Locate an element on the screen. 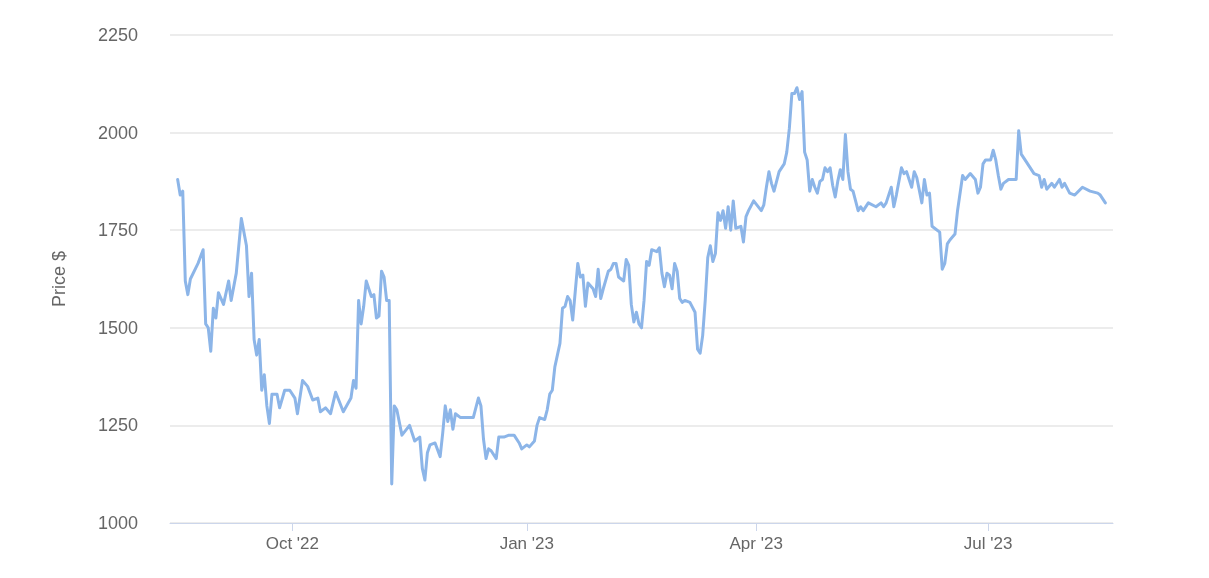 The height and width of the screenshot is (578, 1209). x-tick-label: Jan '23 is located at coordinates (526, 543).